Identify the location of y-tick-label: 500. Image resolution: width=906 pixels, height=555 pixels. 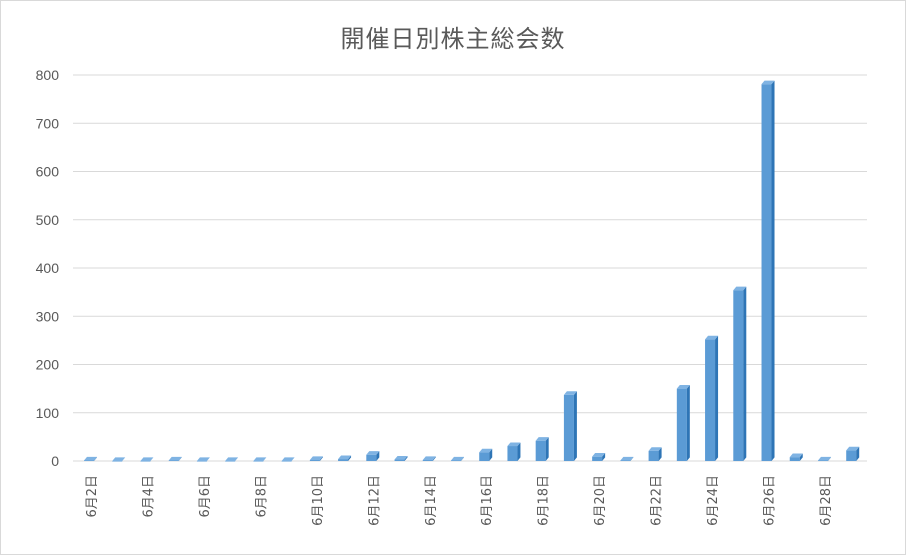
(48, 220).